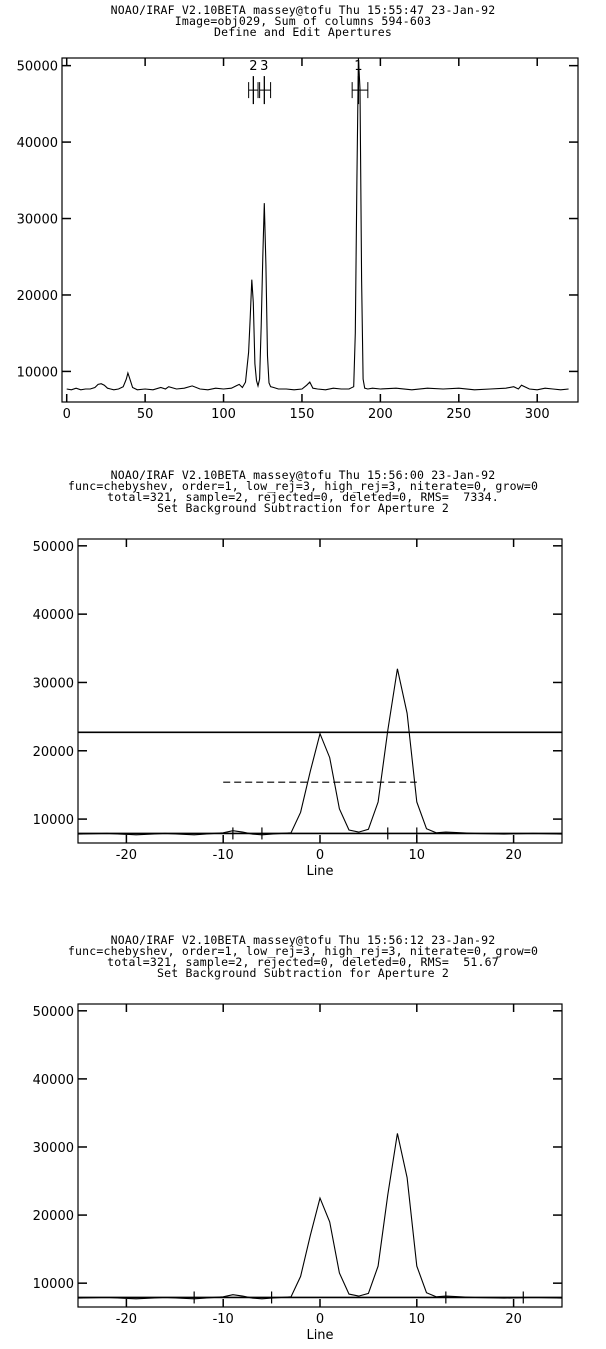 This screenshot has height=1349, width=606. What do you see at coordinates (302, 414) in the screenshot?
I see `x-tick-label: 150` at bounding box center [302, 414].